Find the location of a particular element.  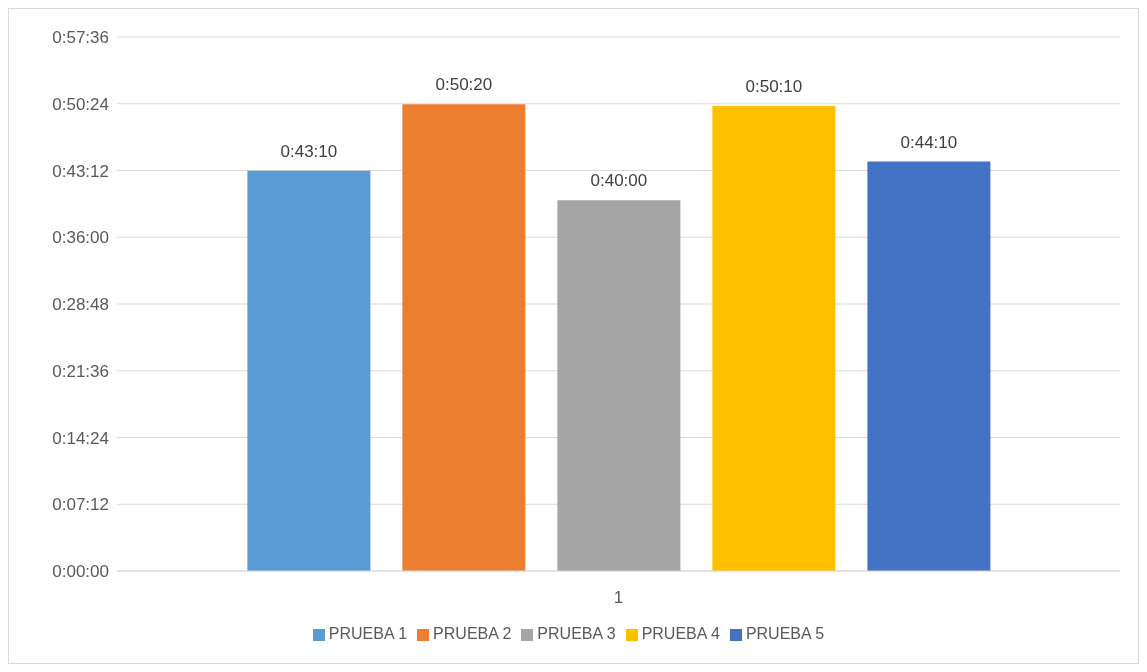

y-tick-label: 0:14:24 is located at coordinates (80, 438).